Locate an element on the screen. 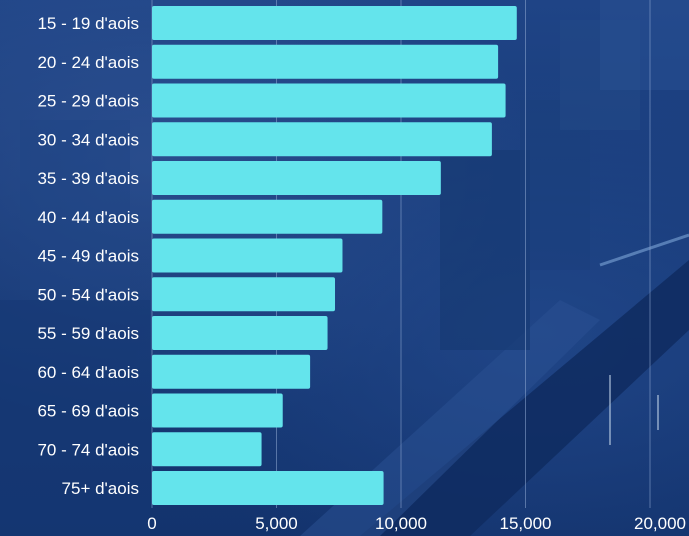  category-label: 25 - 29 d'aois is located at coordinates (88, 101).